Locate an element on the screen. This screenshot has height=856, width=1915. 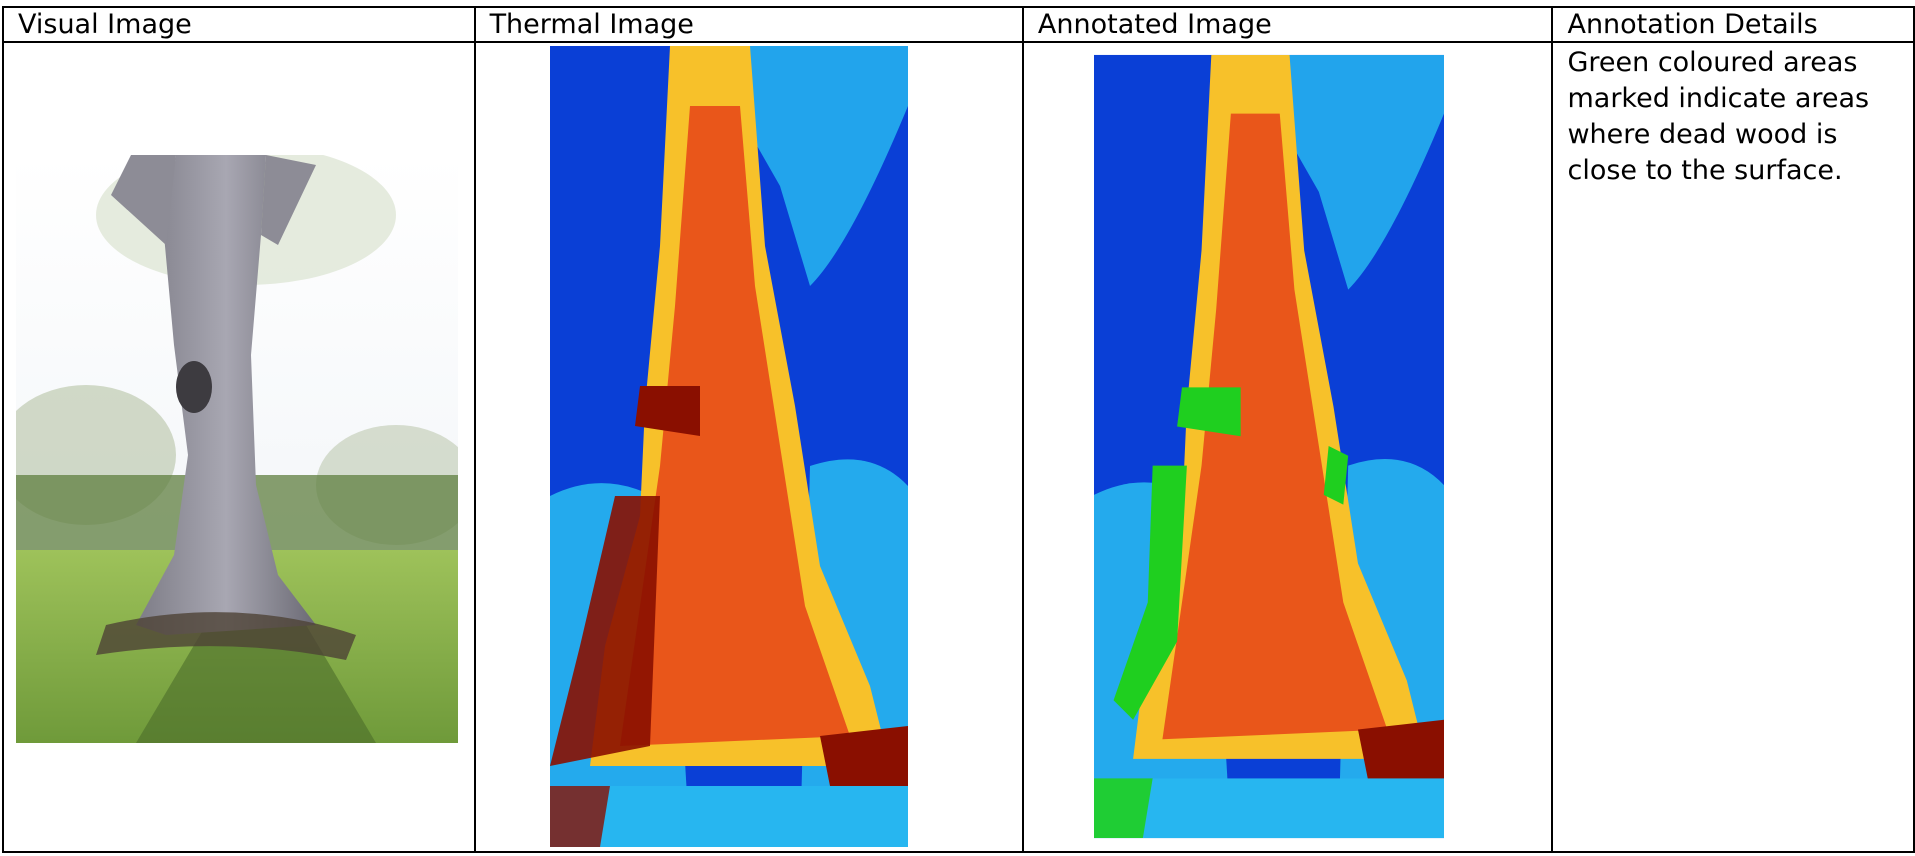
header-thermal-image: Thermal Image is located at coordinates (748, 24).